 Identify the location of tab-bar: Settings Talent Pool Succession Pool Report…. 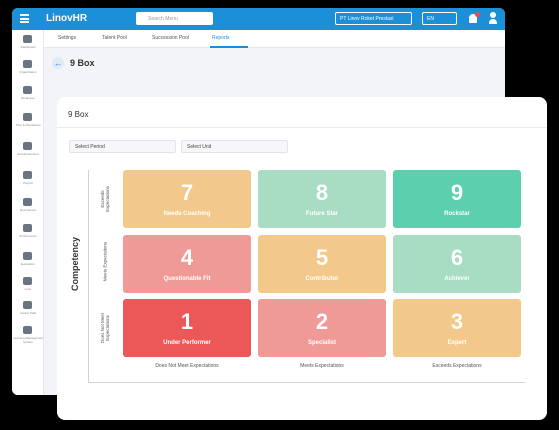
(274, 39).